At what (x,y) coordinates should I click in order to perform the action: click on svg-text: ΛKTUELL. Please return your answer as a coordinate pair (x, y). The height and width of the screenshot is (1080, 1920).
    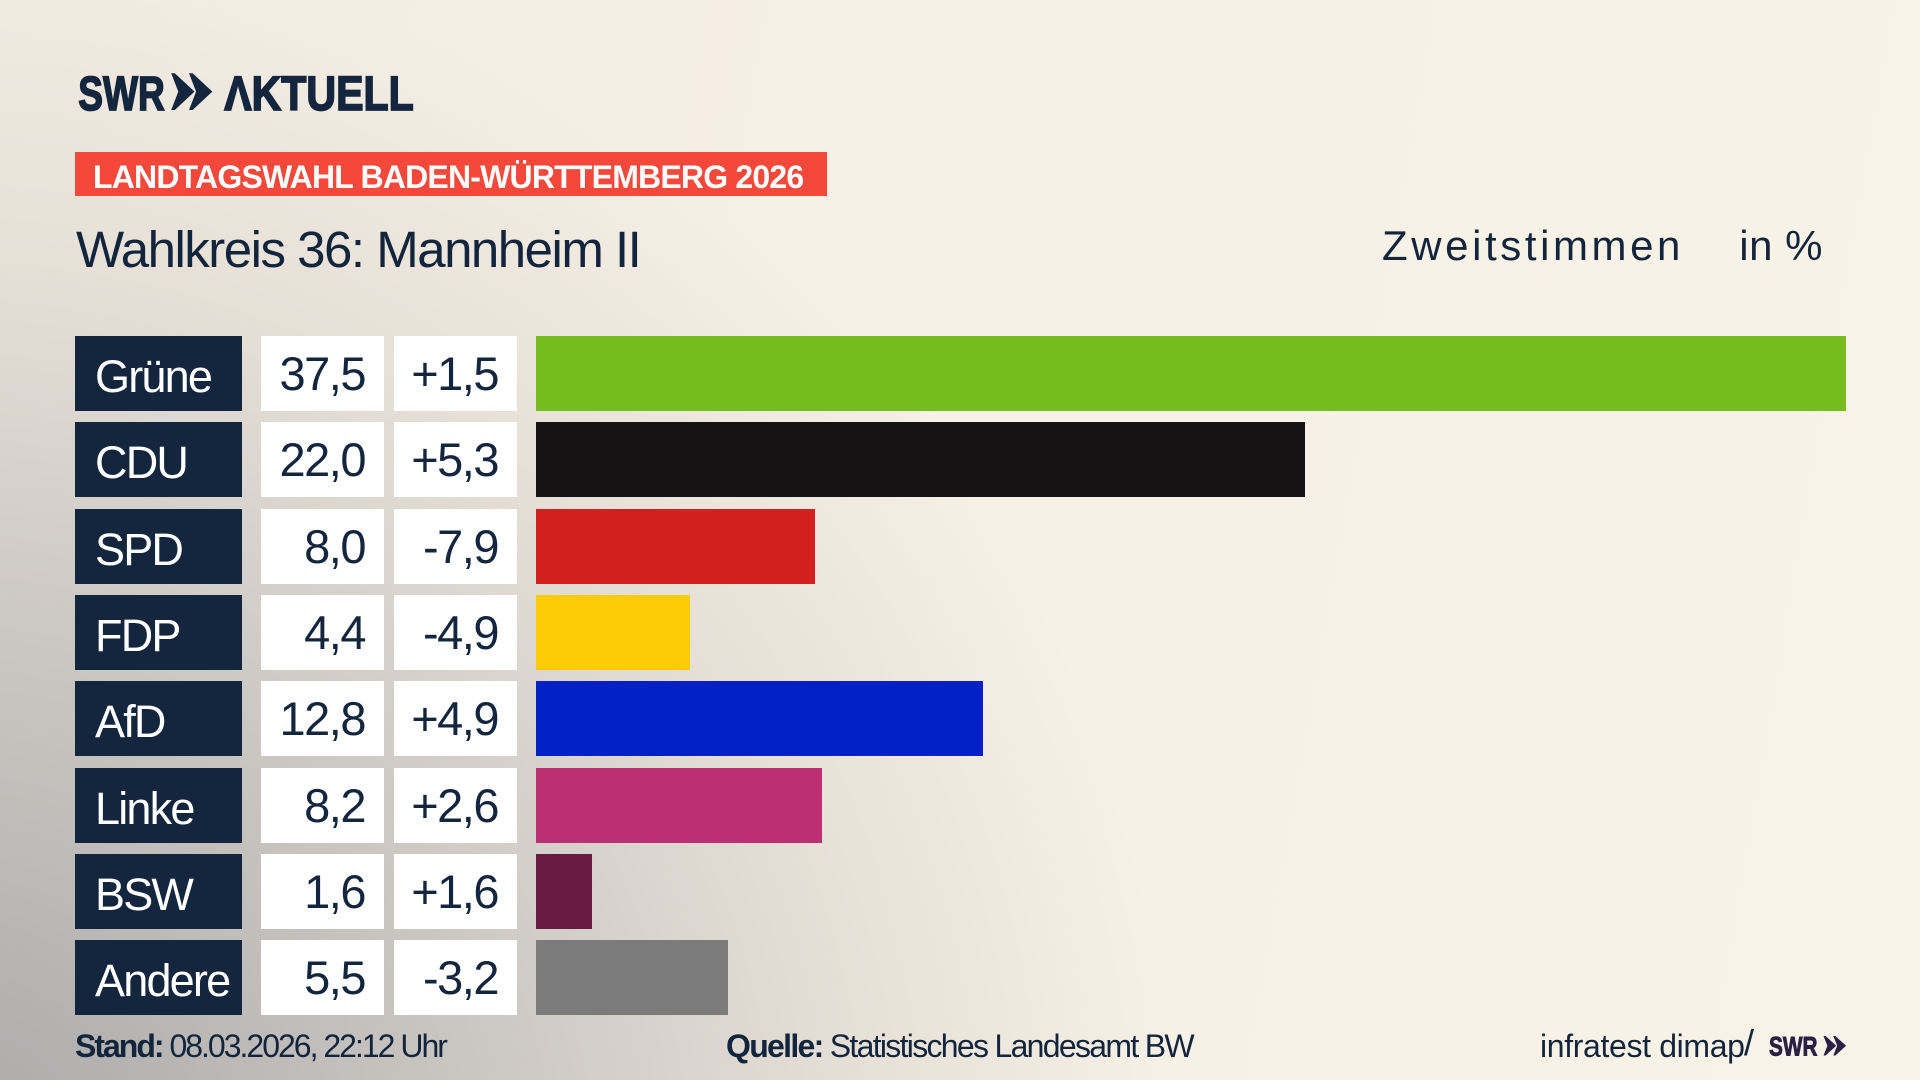
    Looking at the image, I should click on (319, 94).